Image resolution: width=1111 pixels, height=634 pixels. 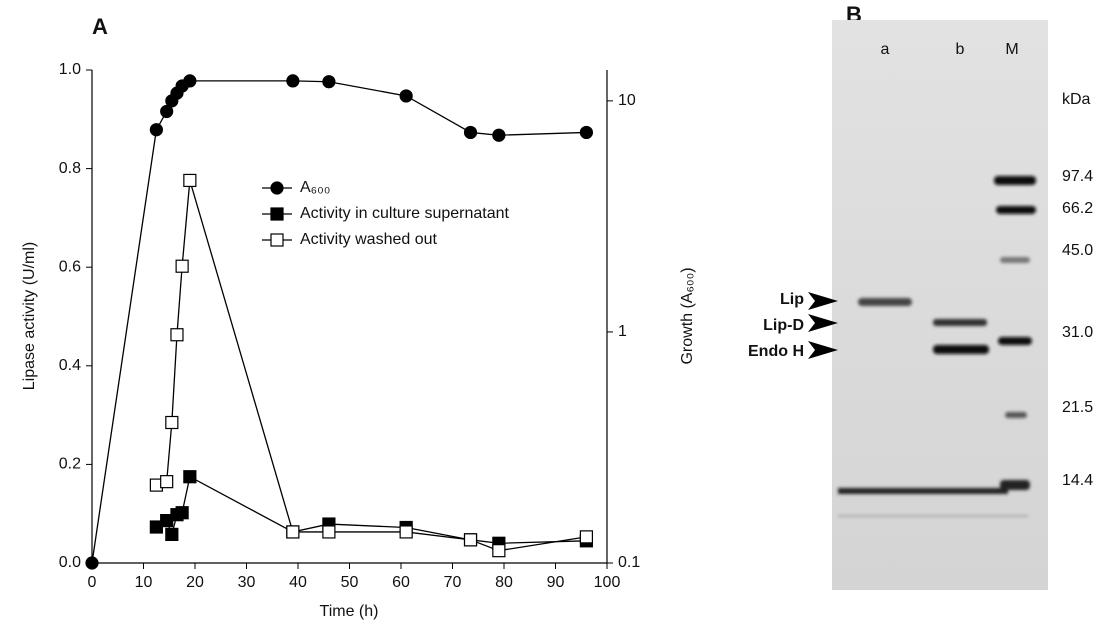 I want to click on x-axis-label: Time (h), so click(x=349, y=611).